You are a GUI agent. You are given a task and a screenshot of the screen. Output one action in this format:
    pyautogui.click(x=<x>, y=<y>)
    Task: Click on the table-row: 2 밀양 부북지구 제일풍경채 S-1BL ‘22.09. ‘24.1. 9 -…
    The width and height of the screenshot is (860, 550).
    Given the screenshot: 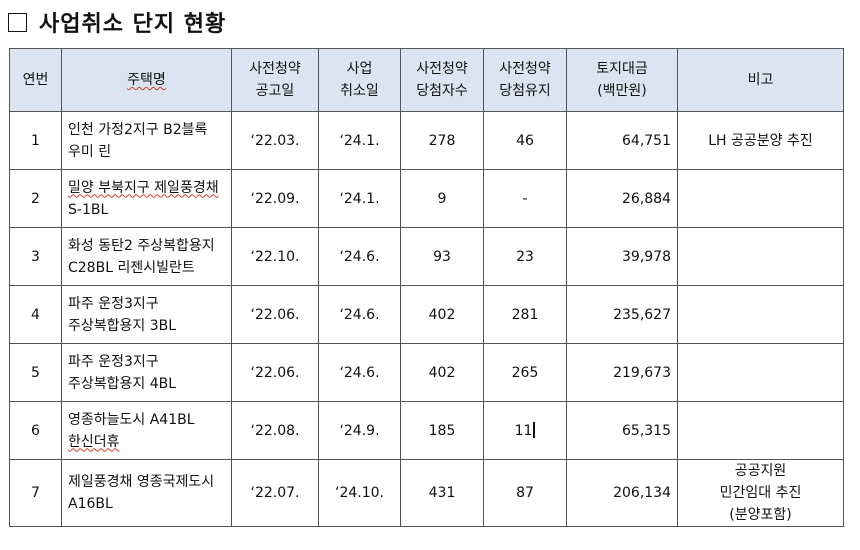 What is the action you would take?
    pyautogui.click(x=426, y=198)
    